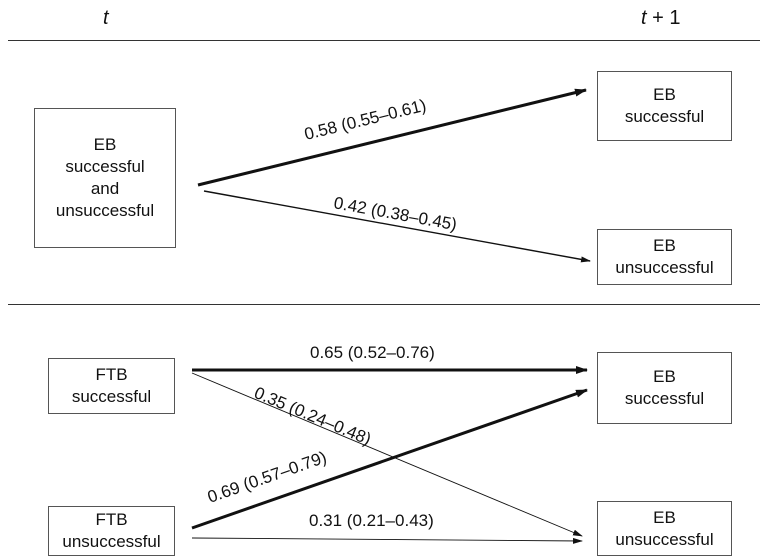 The image size is (762, 556). I want to click on box-ftb-unsuccessful: FTB unsuccessful, so click(111, 531).